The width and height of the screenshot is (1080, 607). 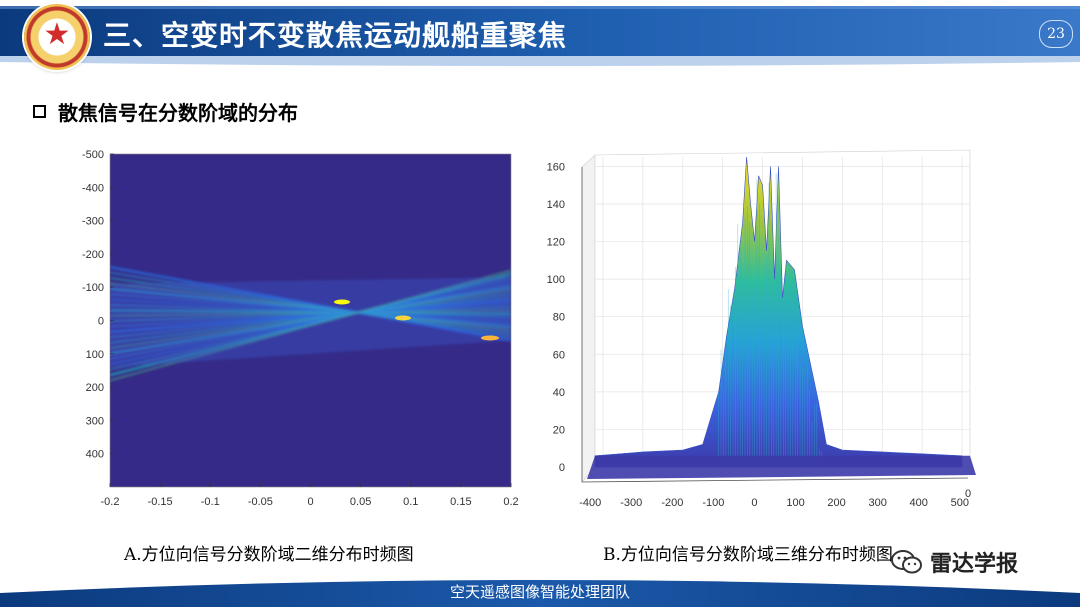 I want to click on y-tick-label: 80, so click(x=559, y=318).